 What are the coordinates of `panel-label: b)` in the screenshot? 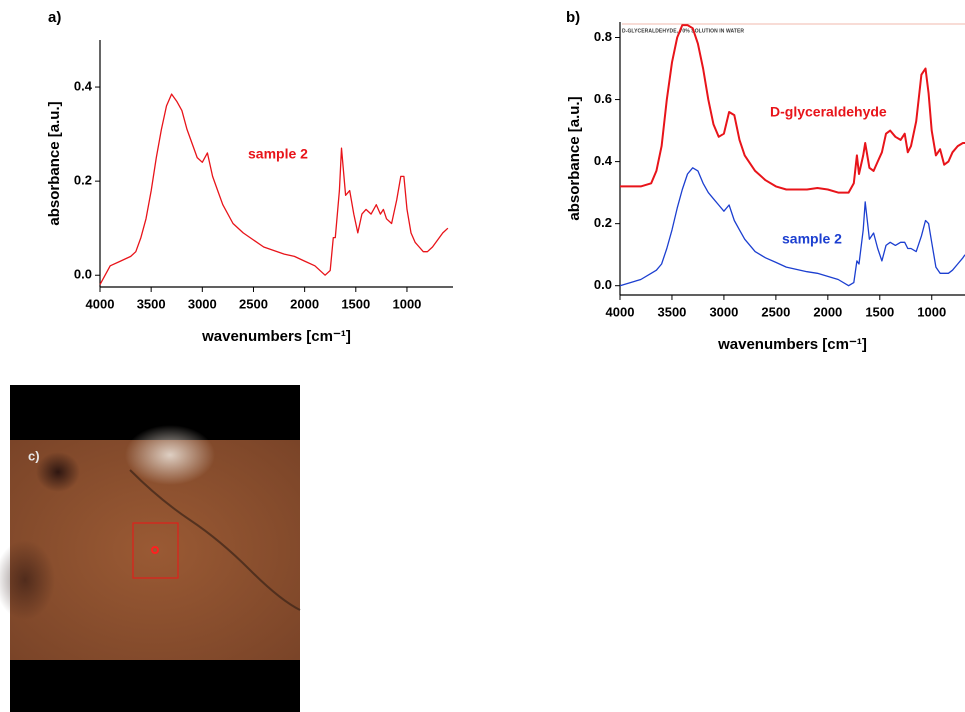 It's located at (573, 17).